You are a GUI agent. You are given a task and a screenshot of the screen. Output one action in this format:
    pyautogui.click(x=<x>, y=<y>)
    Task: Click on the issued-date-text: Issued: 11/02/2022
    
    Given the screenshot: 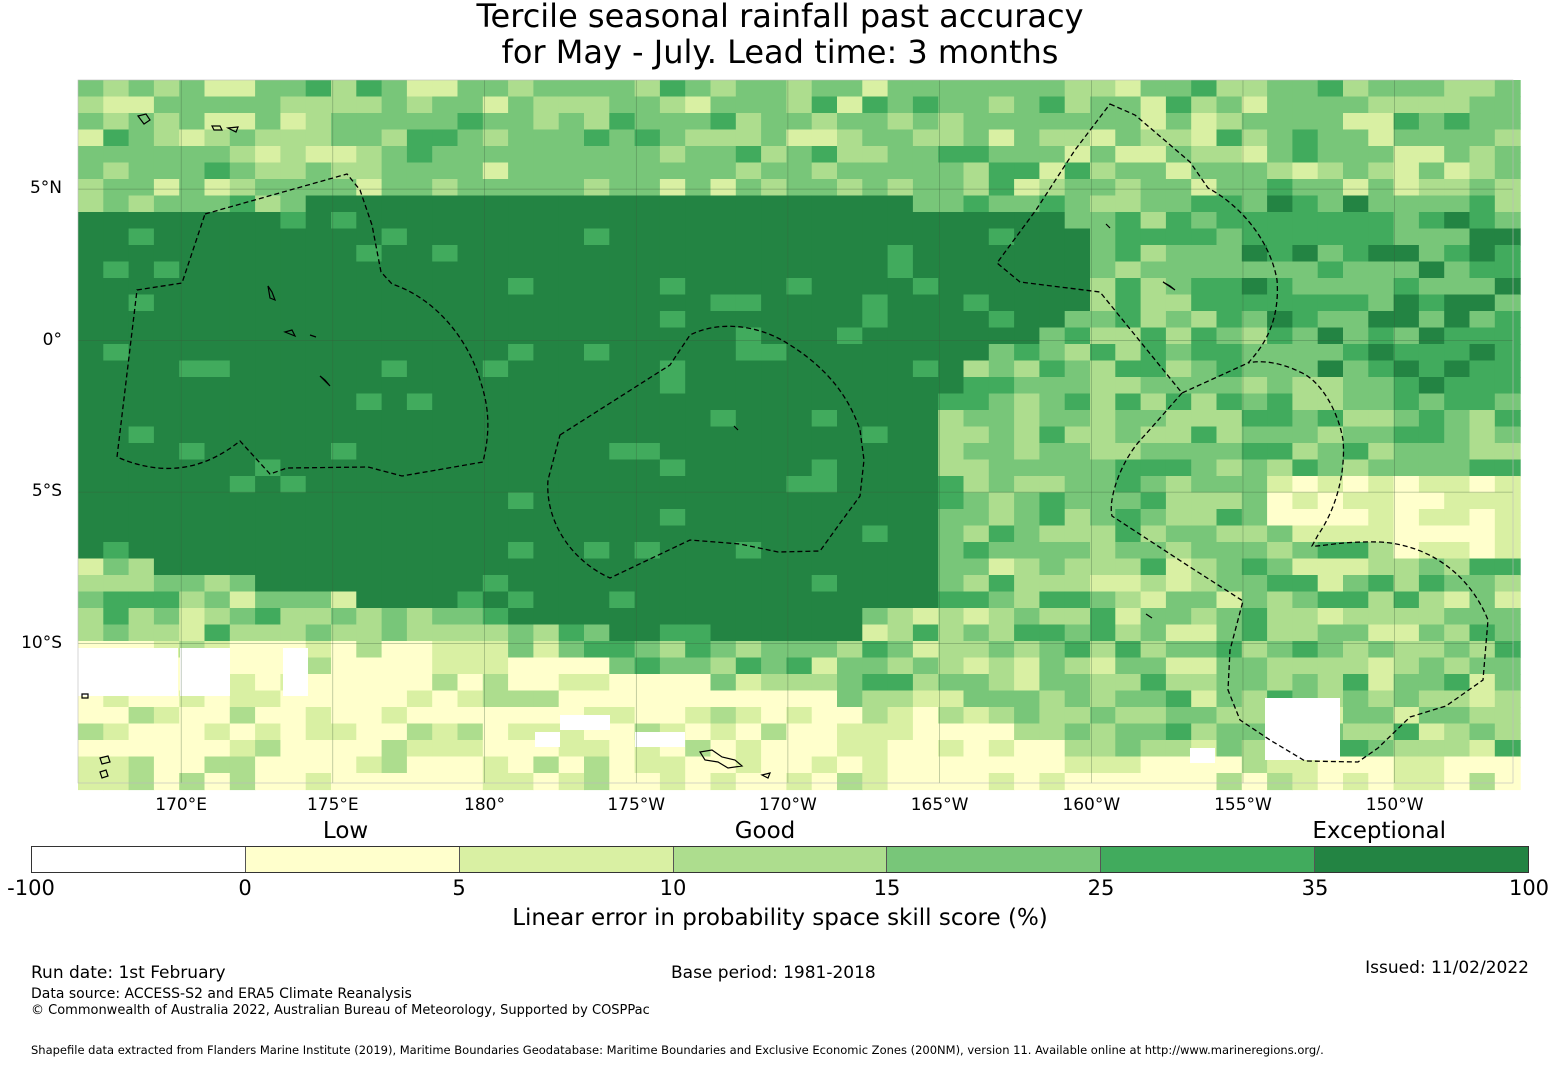 What is the action you would take?
    pyautogui.click(x=1447, y=968)
    